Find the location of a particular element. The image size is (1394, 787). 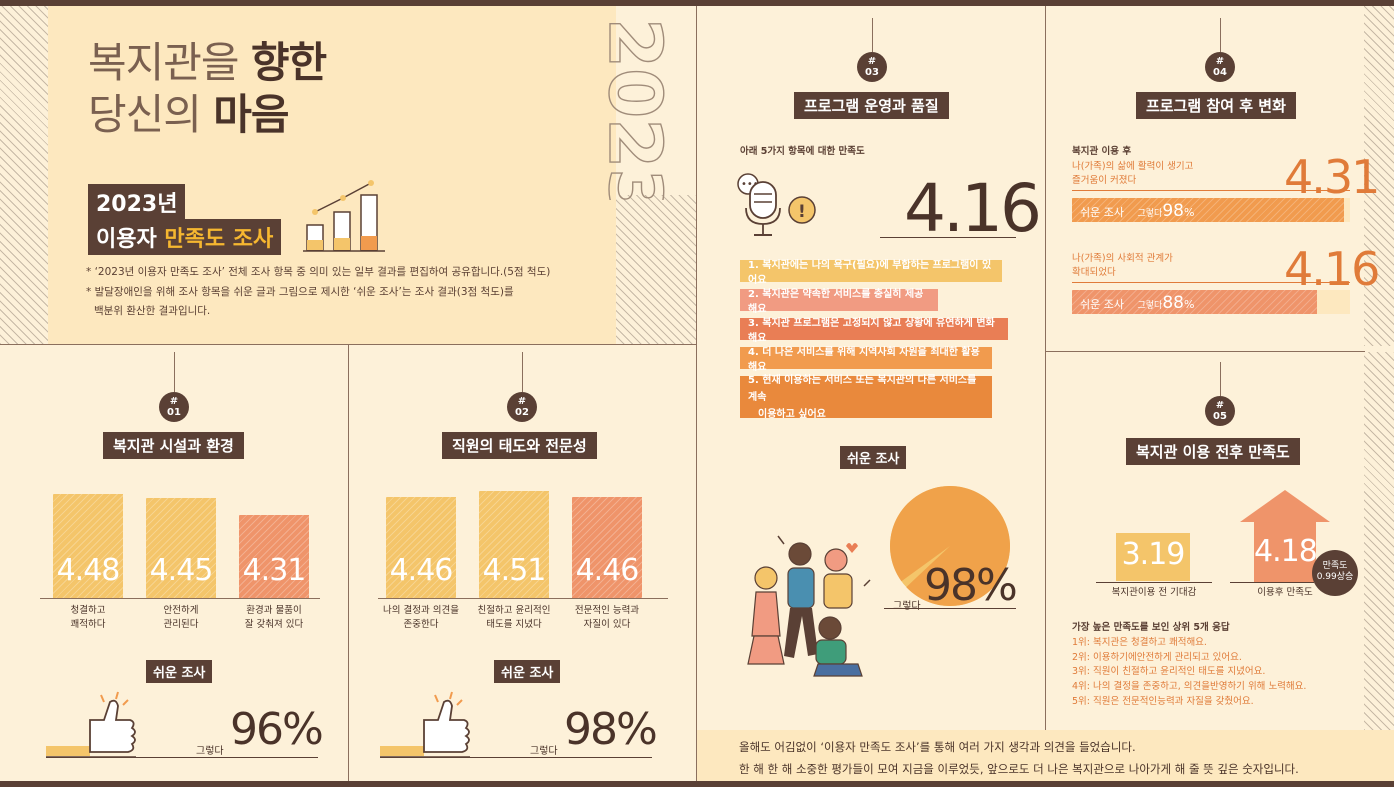

easy-bar-pct: 88 is located at coordinates (1173, 303).